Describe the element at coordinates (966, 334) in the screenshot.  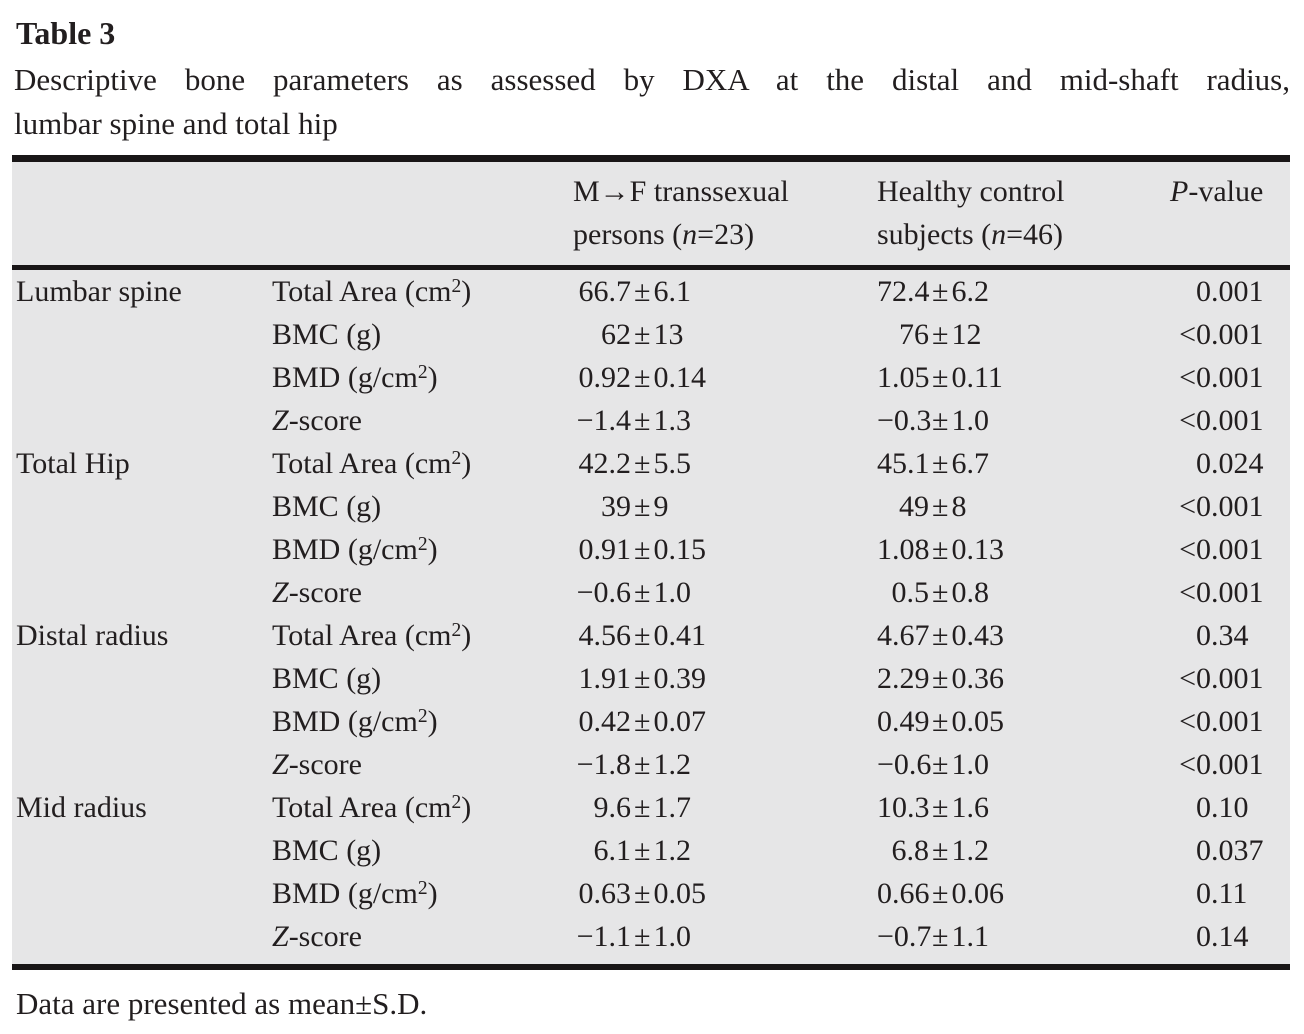
I see `sd-value: 12` at that location.